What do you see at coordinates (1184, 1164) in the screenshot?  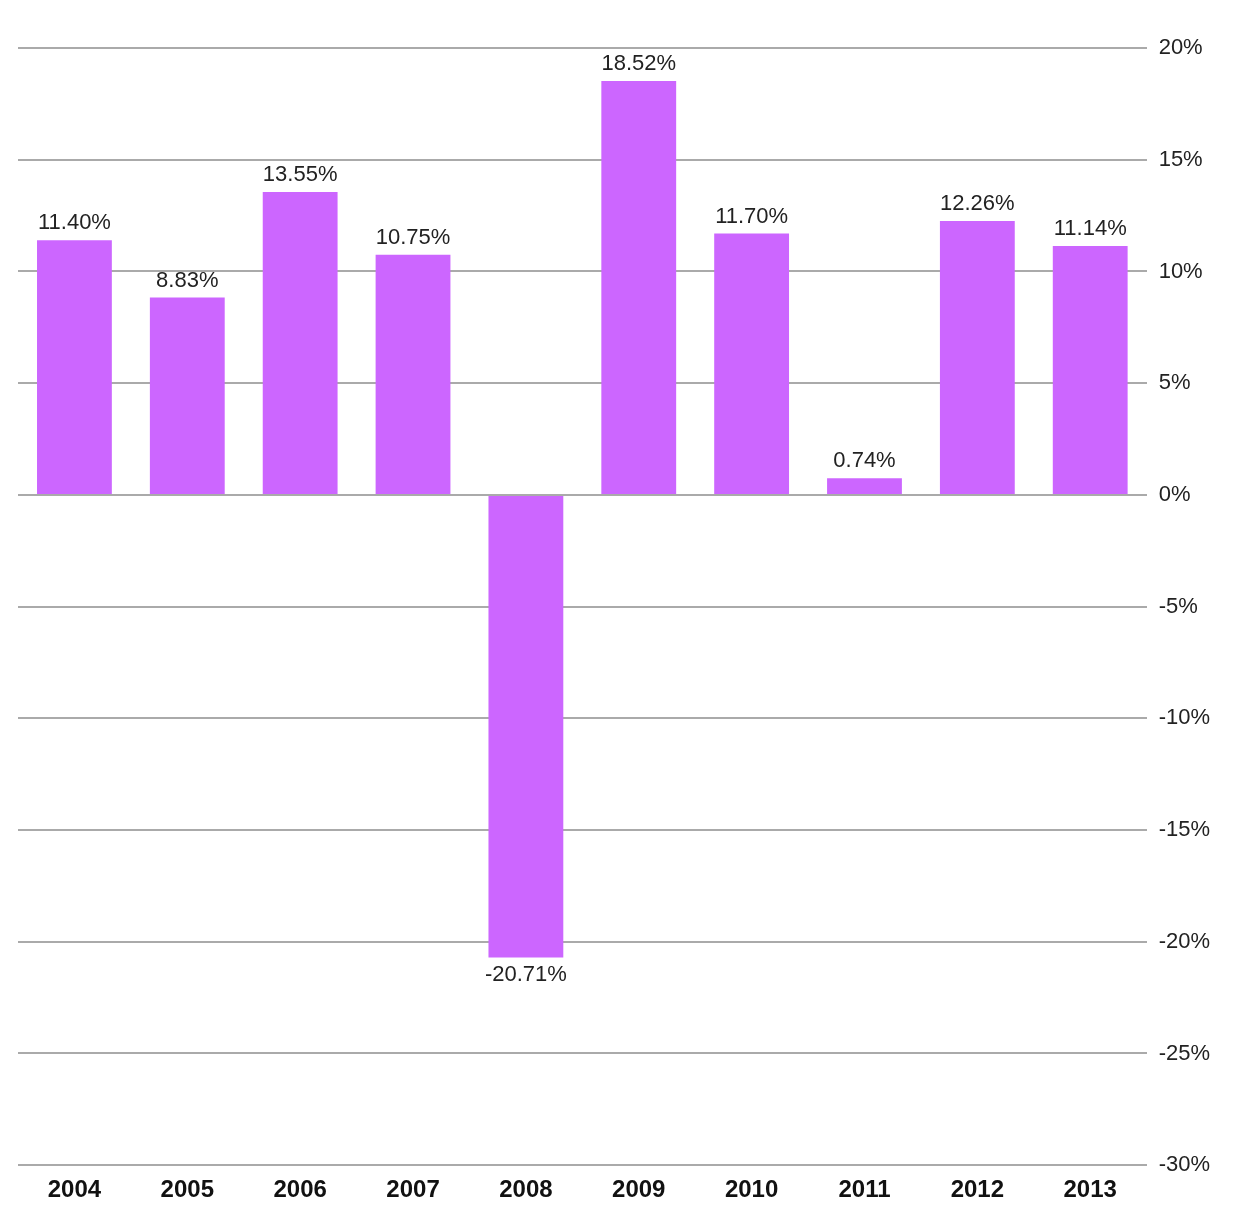 I see `y-tick-label: -30%` at bounding box center [1184, 1164].